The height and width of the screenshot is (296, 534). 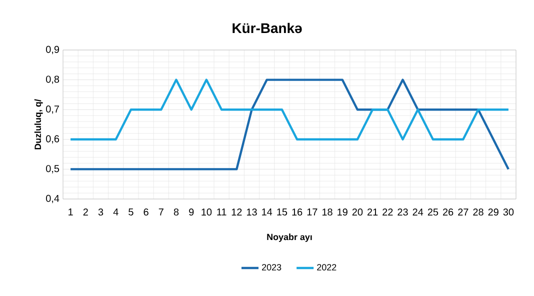 What do you see at coordinates (52, 109) in the screenshot?
I see `y-tick-label: 0,7` at bounding box center [52, 109].